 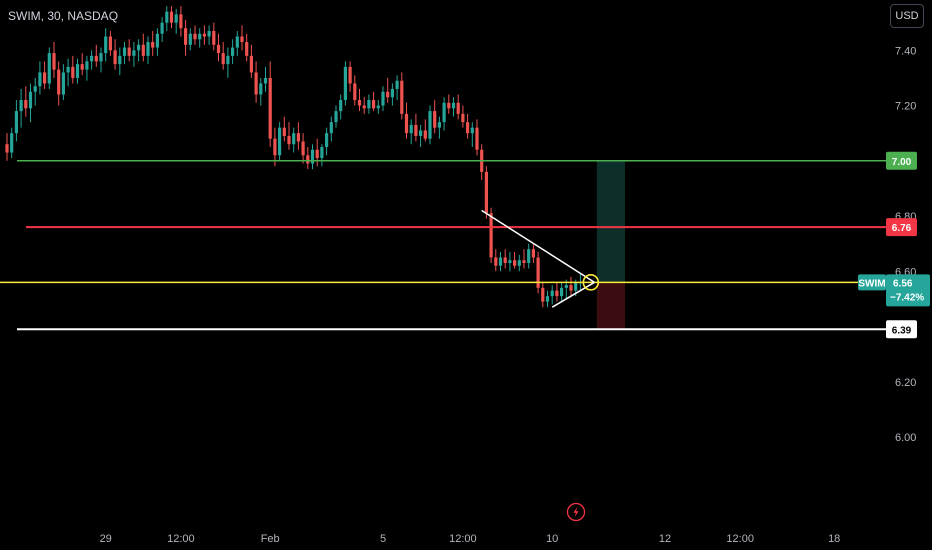 What do you see at coordinates (576, 512) in the screenshot?
I see `lightning-icon` at bounding box center [576, 512].